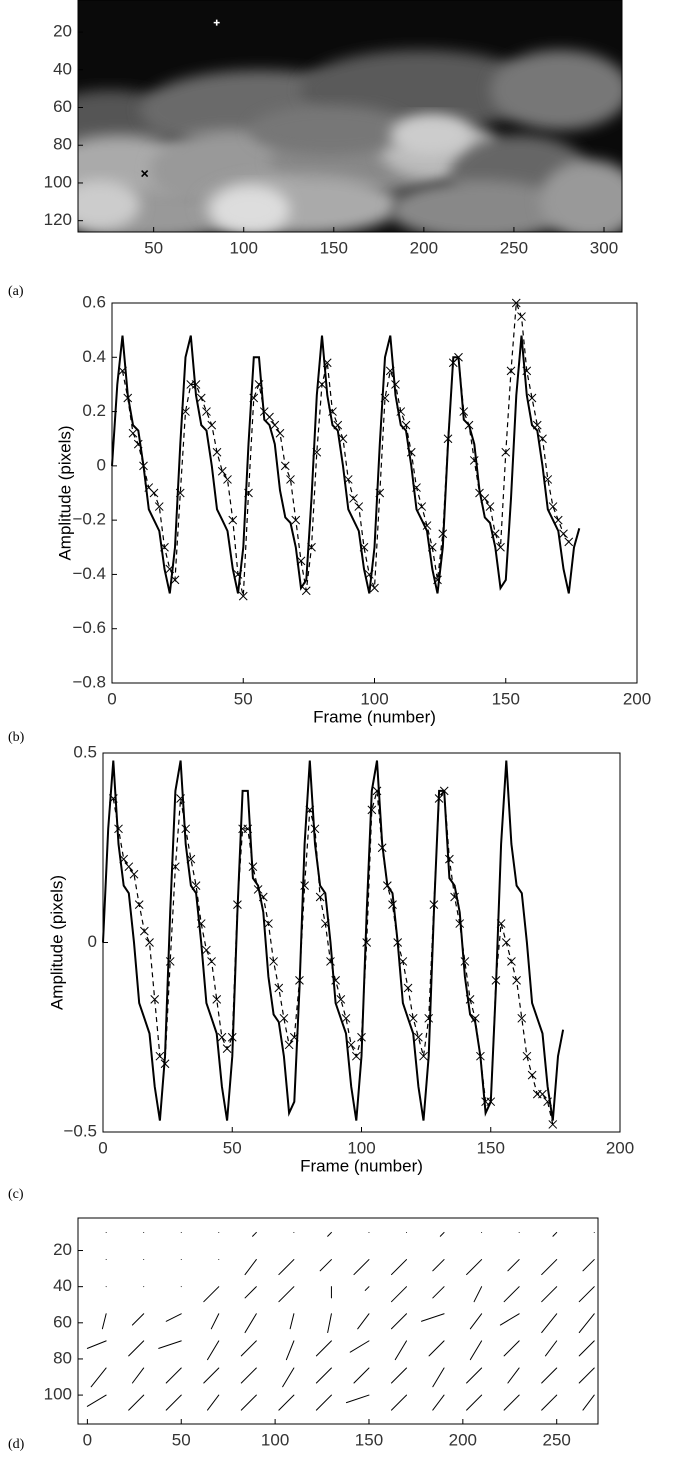 This screenshot has width=683, height=1461. I want to click on x-tick-label: 0, so click(87, 1439).